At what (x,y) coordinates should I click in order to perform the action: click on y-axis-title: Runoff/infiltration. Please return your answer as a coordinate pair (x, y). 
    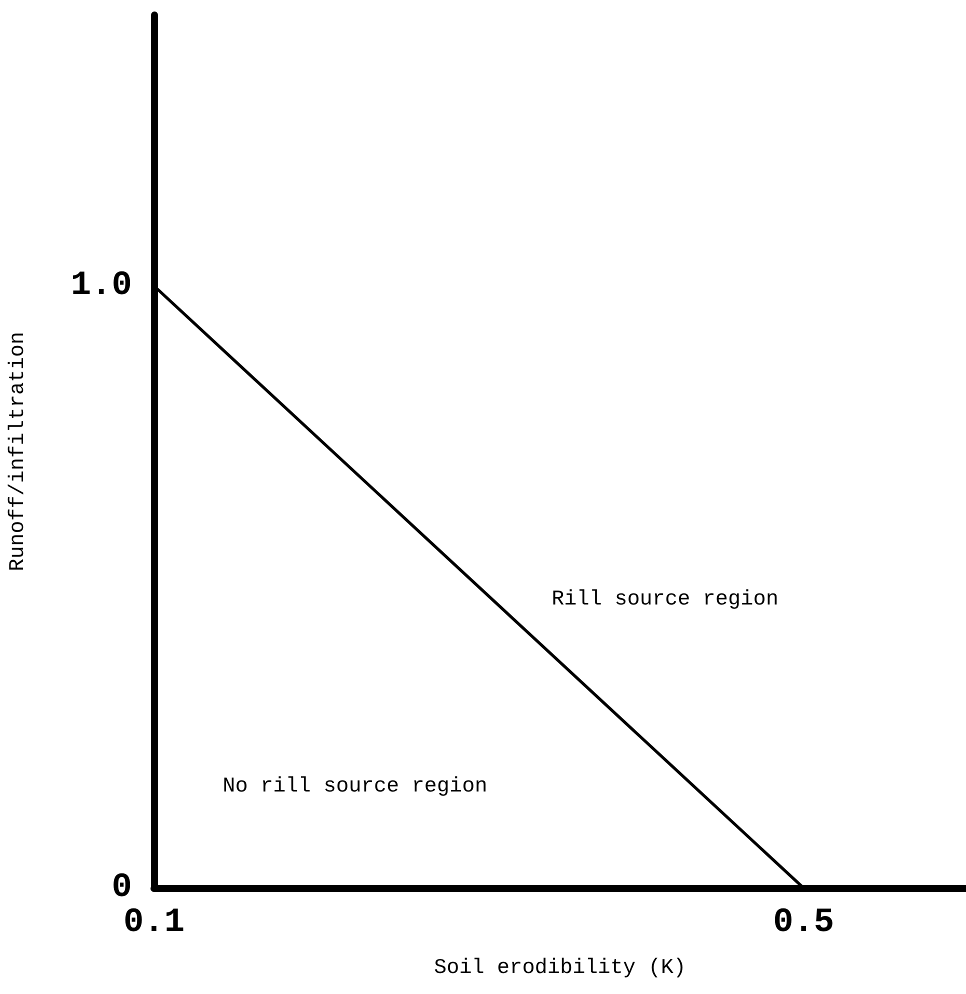
    Looking at the image, I should click on (18, 452).